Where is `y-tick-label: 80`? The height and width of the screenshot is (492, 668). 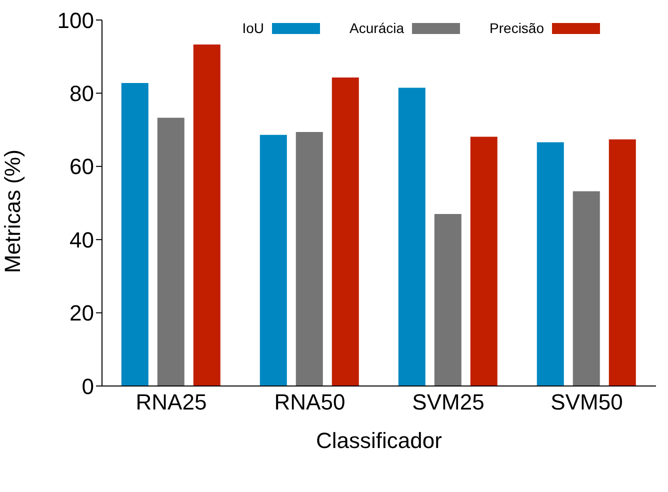
y-tick-label: 80 is located at coordinates (82, 93).